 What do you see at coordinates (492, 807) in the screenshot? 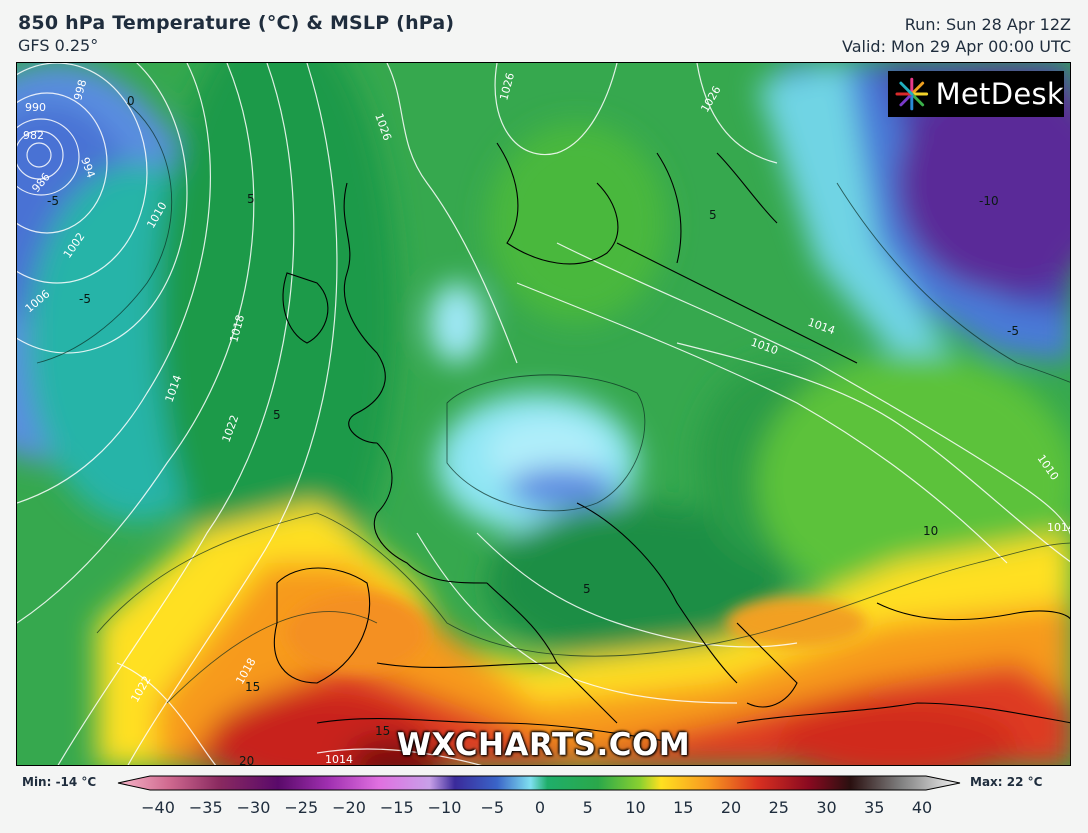
I see `legend-tick: −5` at bounding box center [492, 807].